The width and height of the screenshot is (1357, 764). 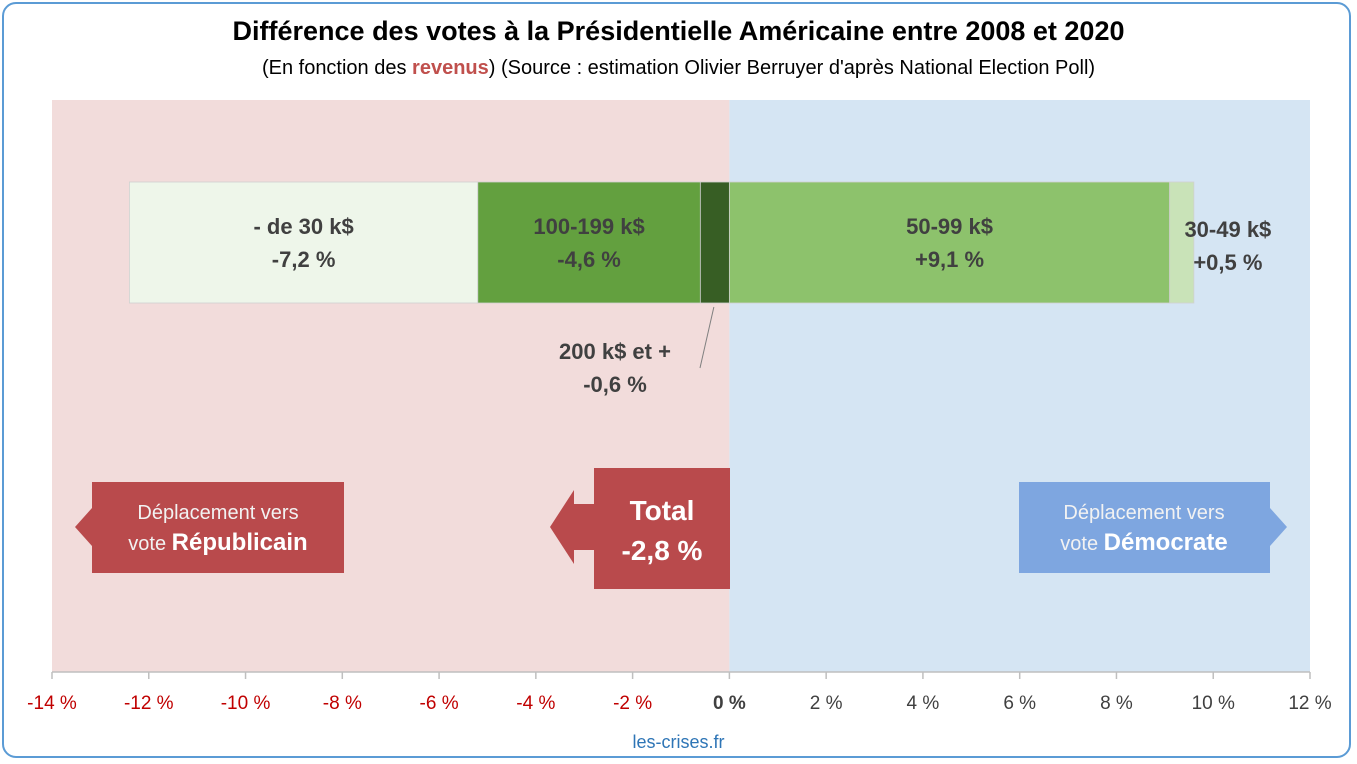 I want to click on segment-category-label: 30-49 k$, so click(x=1227, y=229).